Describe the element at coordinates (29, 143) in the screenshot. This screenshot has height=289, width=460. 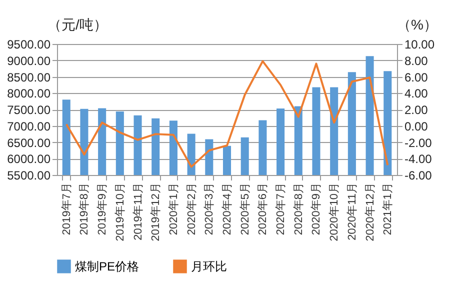
I see `y-tick-label: 6500.00` at that location.